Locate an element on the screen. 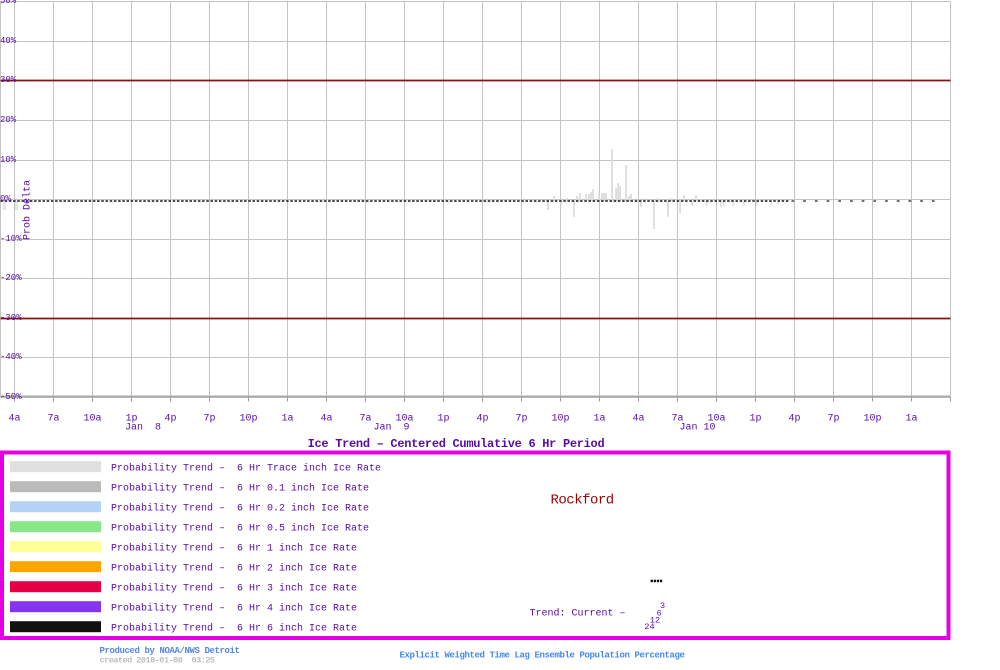 This screenshot has width=1000, height=670. svg-text: Prob Delta is located at coordinates (28, 210).